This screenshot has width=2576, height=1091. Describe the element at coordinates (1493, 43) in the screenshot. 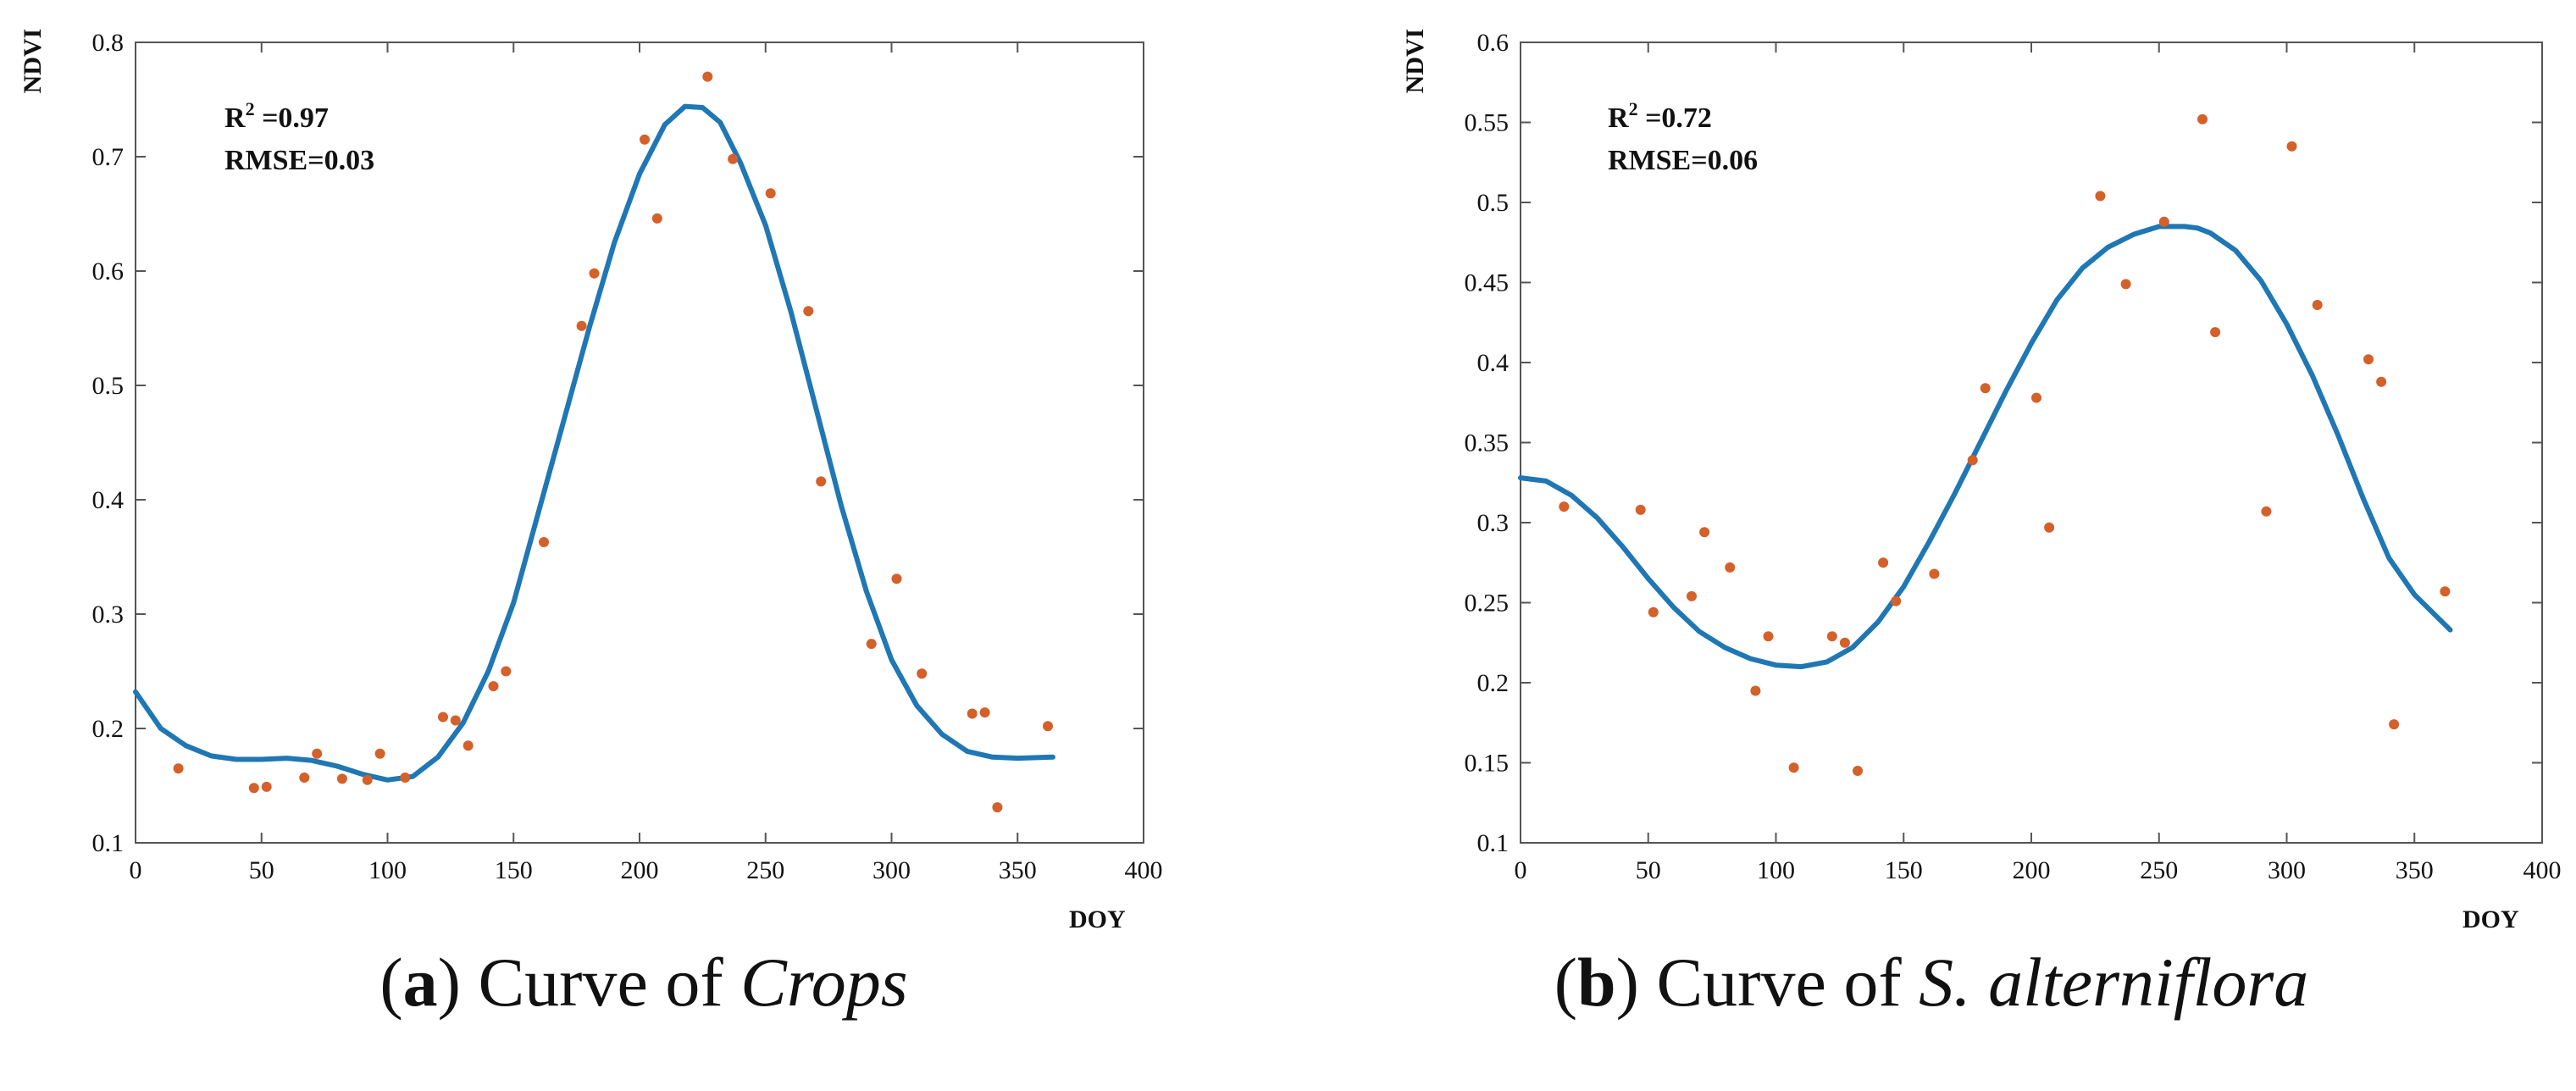

I see `y-tick-label: 0.6` at that location.